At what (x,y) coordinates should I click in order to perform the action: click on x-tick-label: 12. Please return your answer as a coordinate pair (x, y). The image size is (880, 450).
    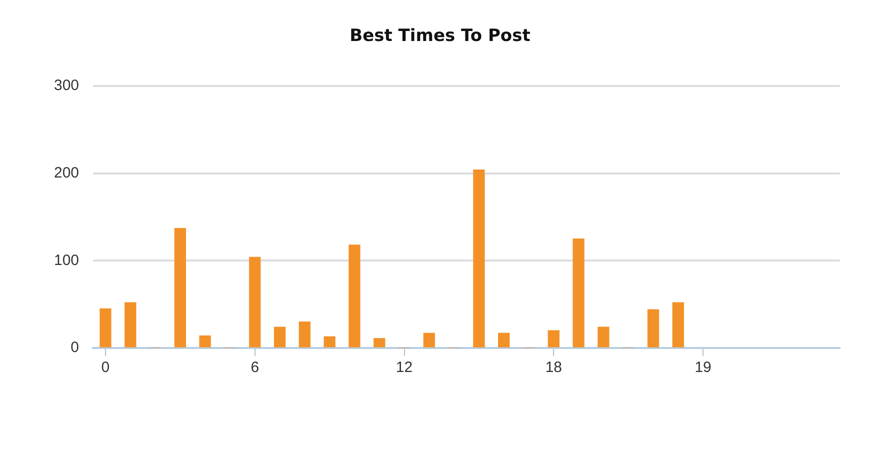
    Looking at the image, I should click on (404, 367).